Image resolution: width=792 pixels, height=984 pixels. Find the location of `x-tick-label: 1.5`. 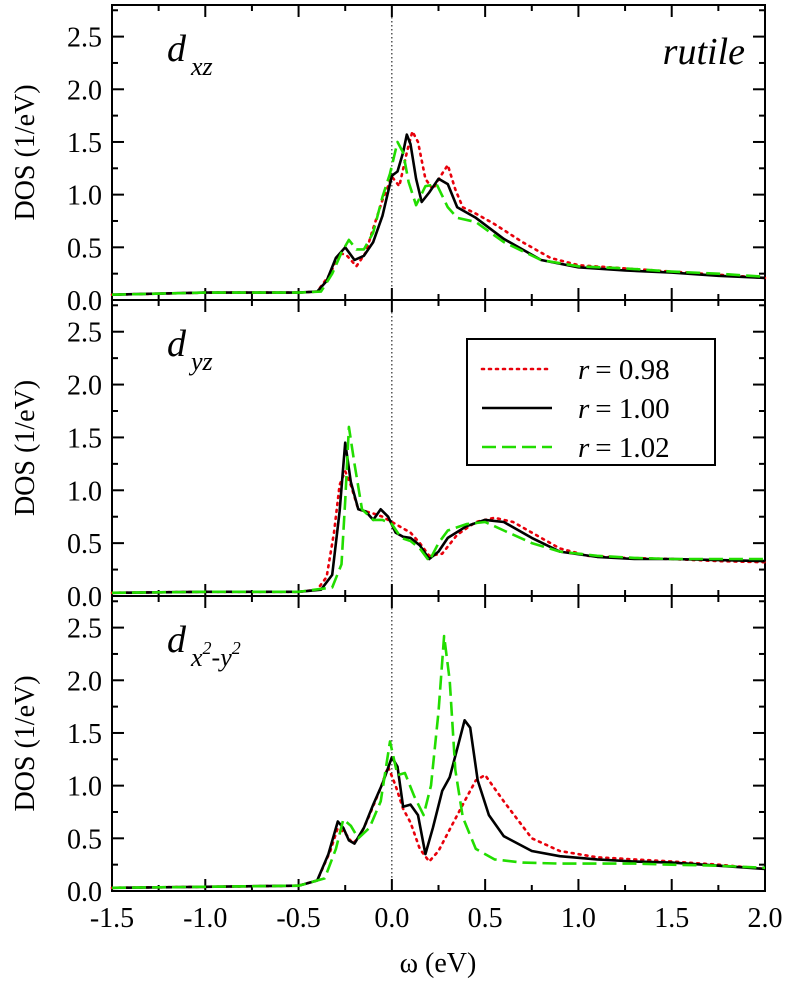

x-tick-label: 1.5 is located at coordinates (671, 918).